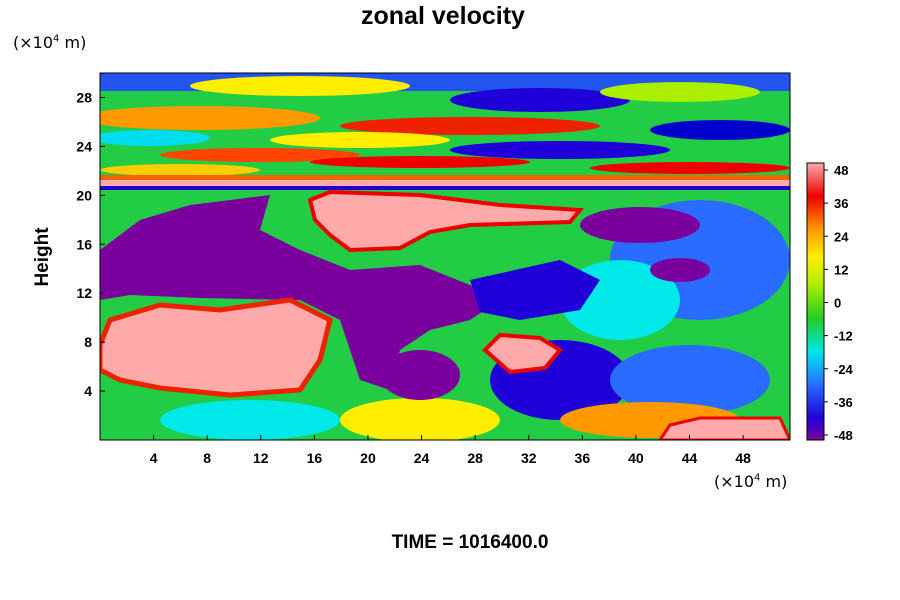 The height and width of the screenshot is (600, 900). What do you see at coordinates (843, 336) in the screenshot?
I see `colorbar-tick-label: -12` at bounding box center [843, 336].